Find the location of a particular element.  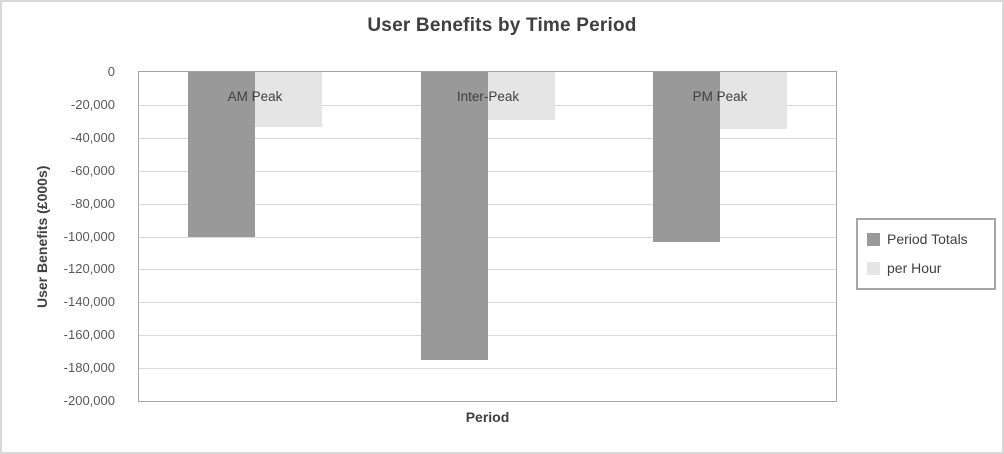

legend-item-label: per Hour is located at coordinates (914, 268).